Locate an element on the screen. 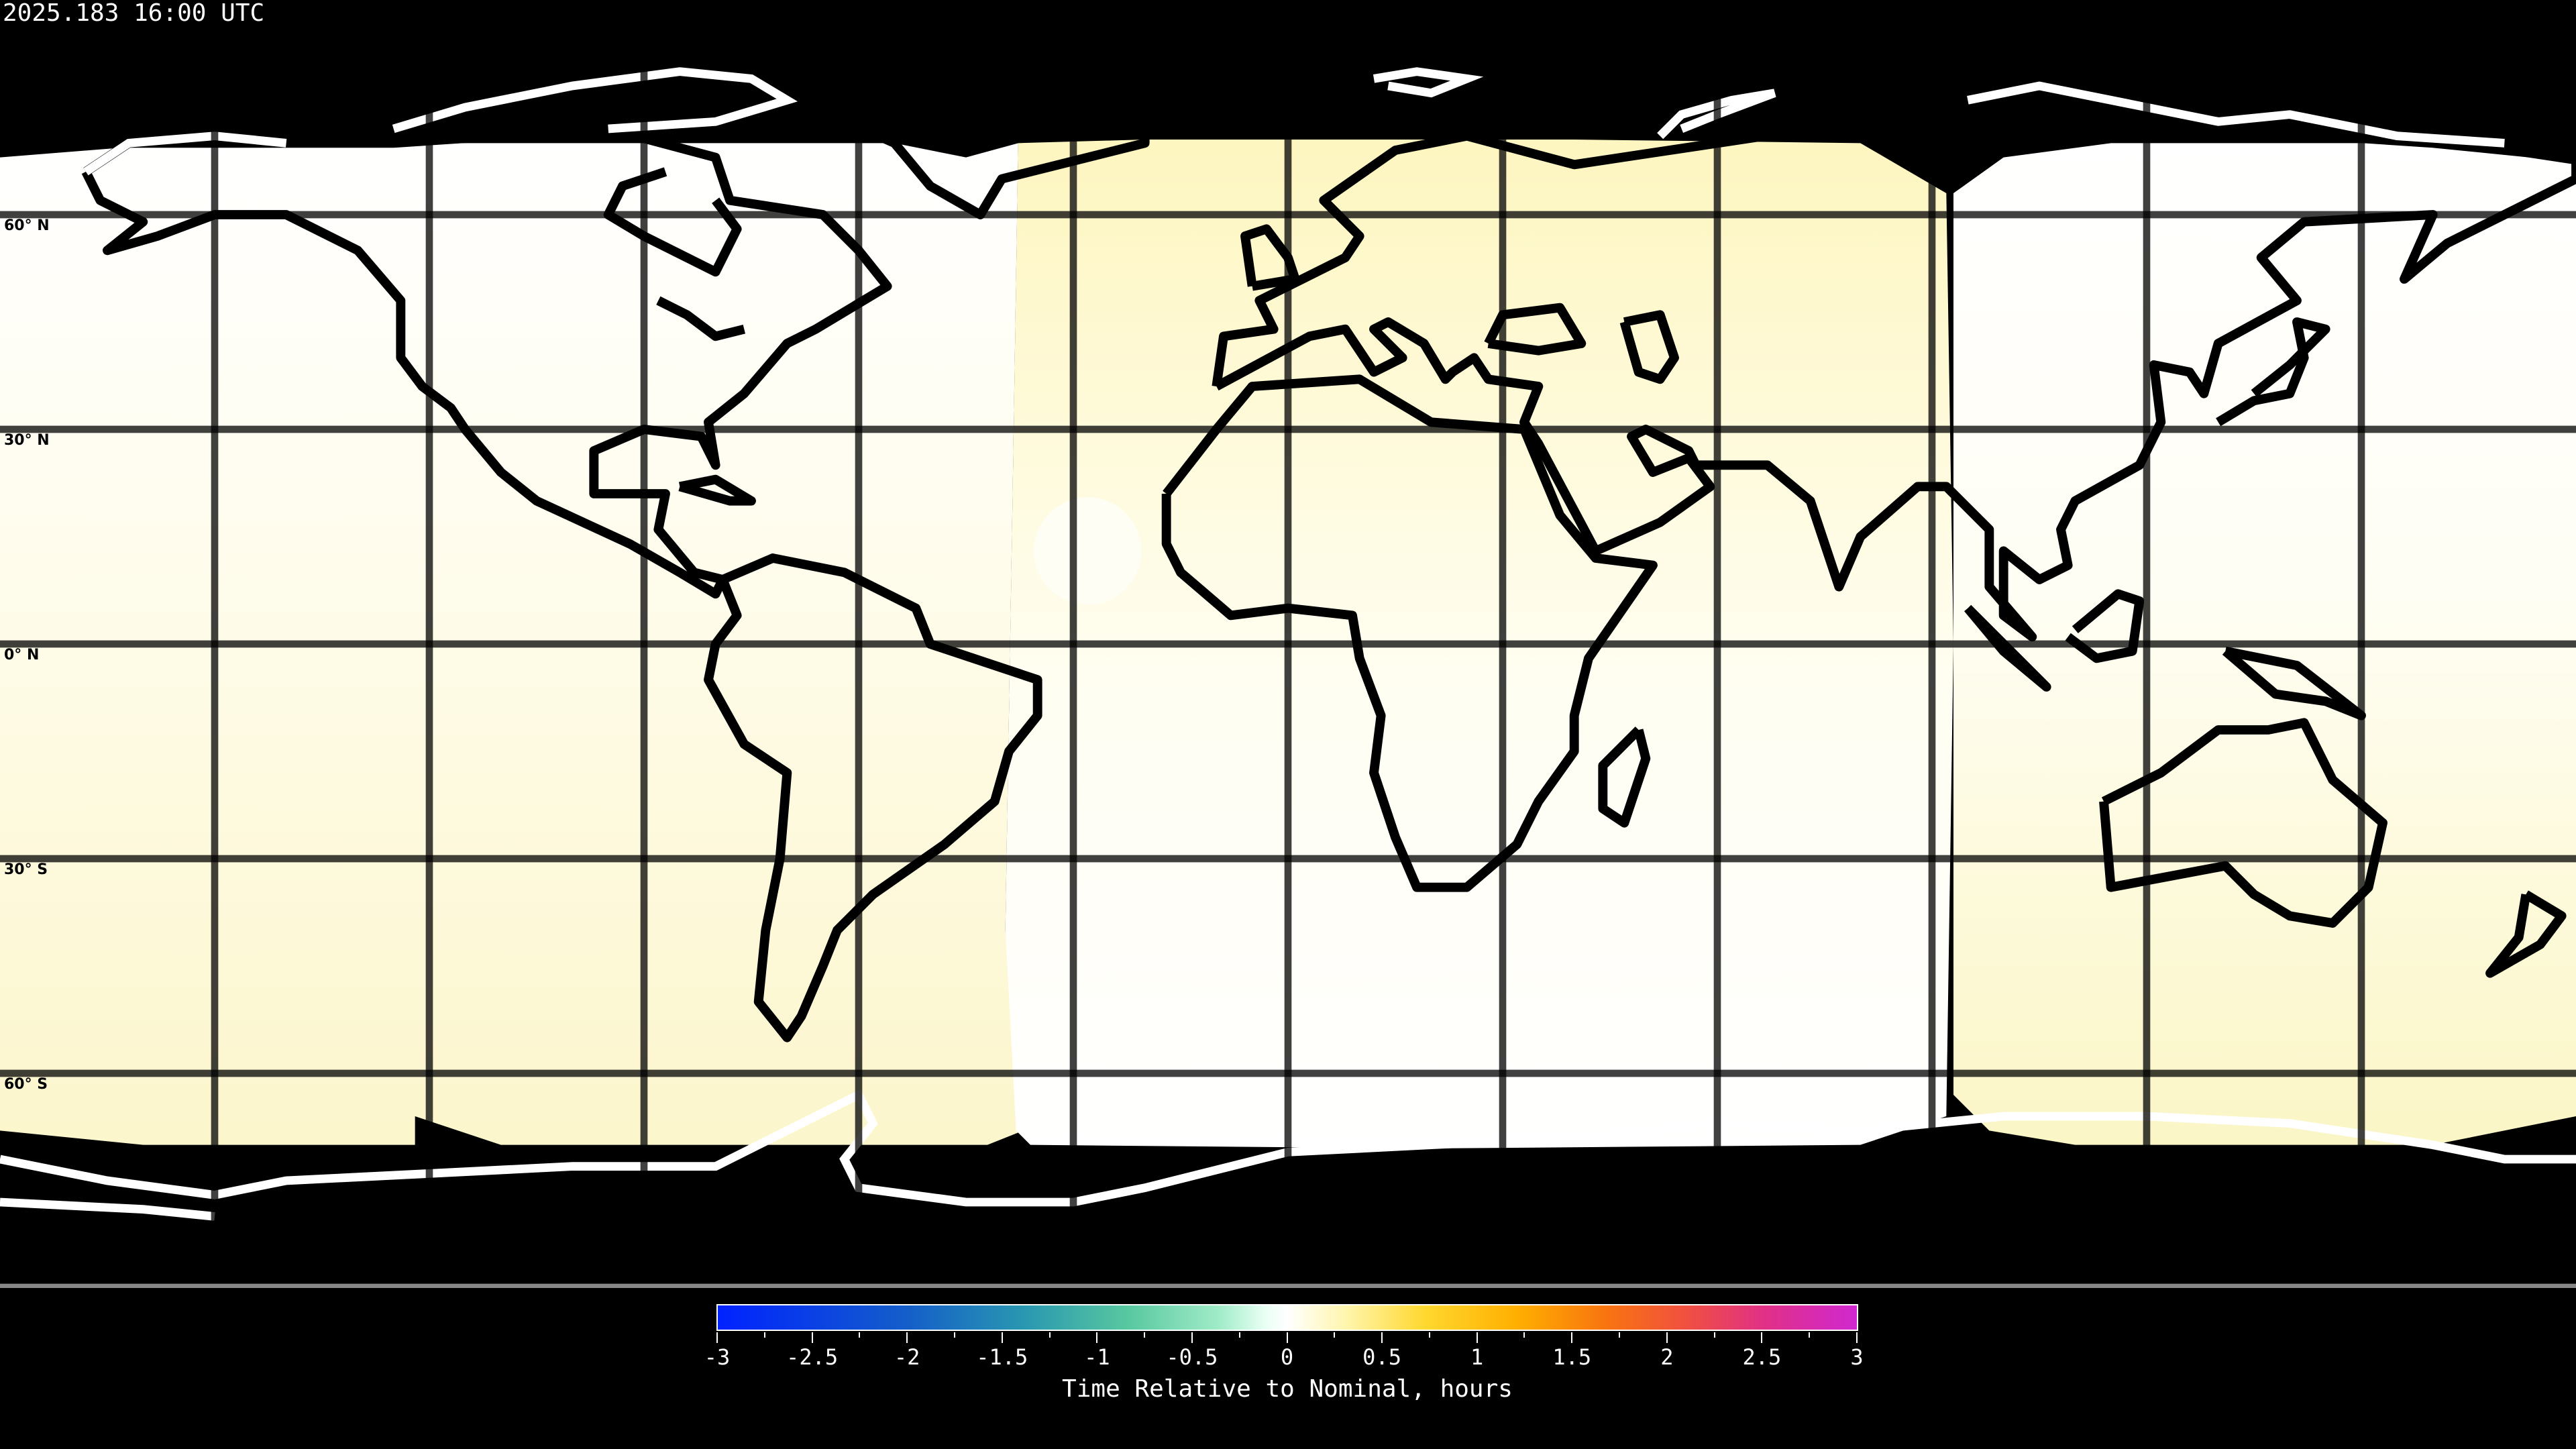 This screenshot has width=2576, height=1449. coast-borneo is located at coordinates (2105, 626).